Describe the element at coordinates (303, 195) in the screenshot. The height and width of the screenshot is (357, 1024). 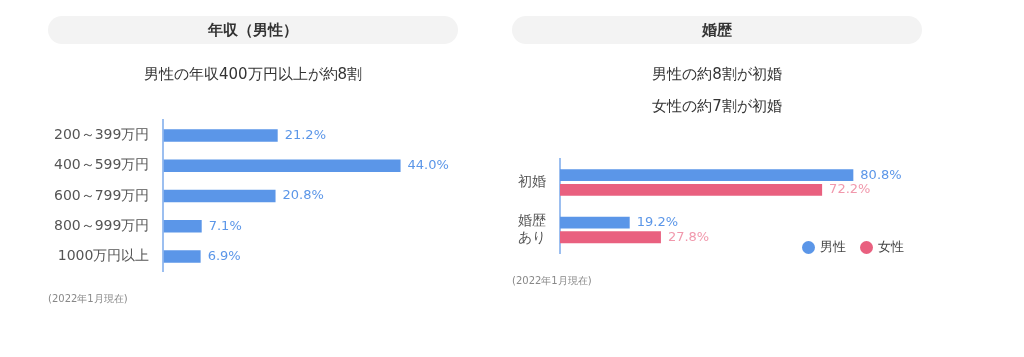
I see `data-label: 20.8%` at that location.